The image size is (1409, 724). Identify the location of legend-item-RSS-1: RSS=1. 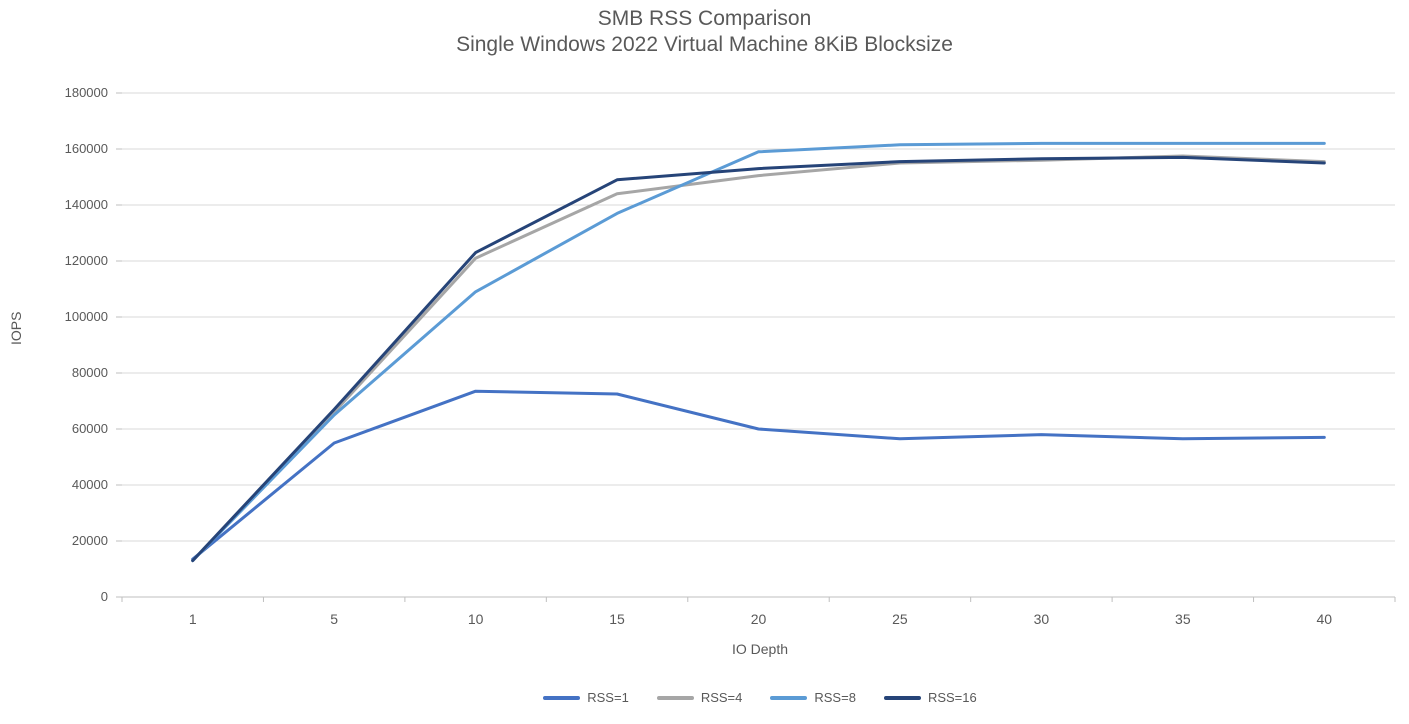
(586, 697).